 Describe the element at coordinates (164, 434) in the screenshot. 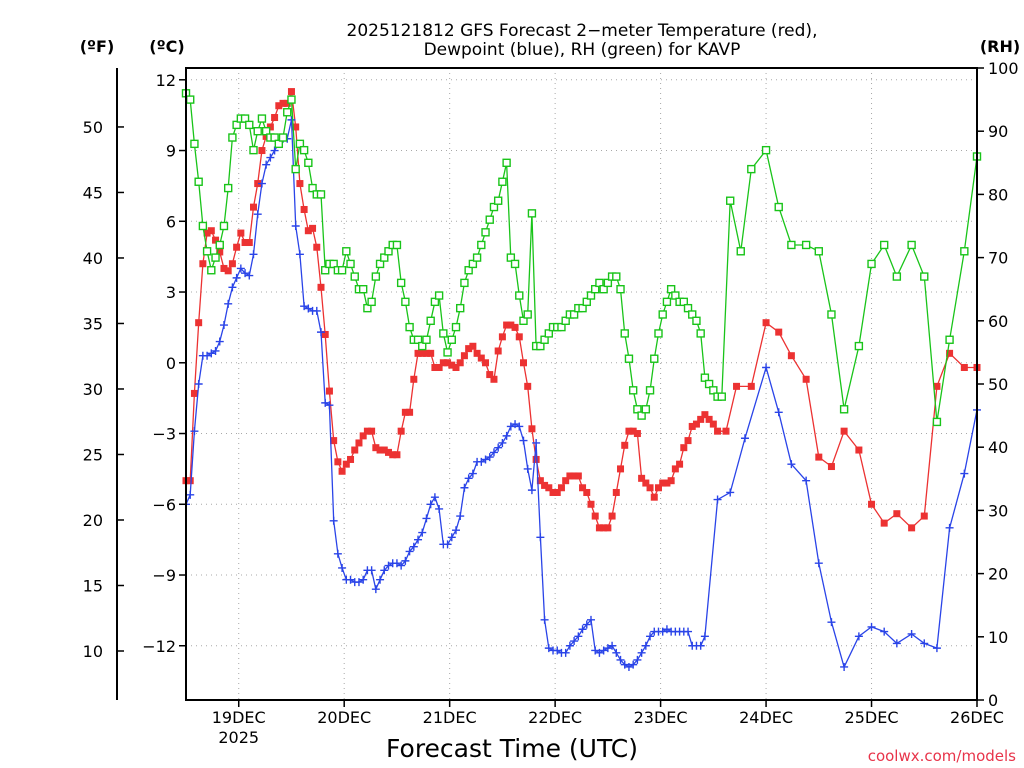

I see `celsius-tick-label: −3` at that location.